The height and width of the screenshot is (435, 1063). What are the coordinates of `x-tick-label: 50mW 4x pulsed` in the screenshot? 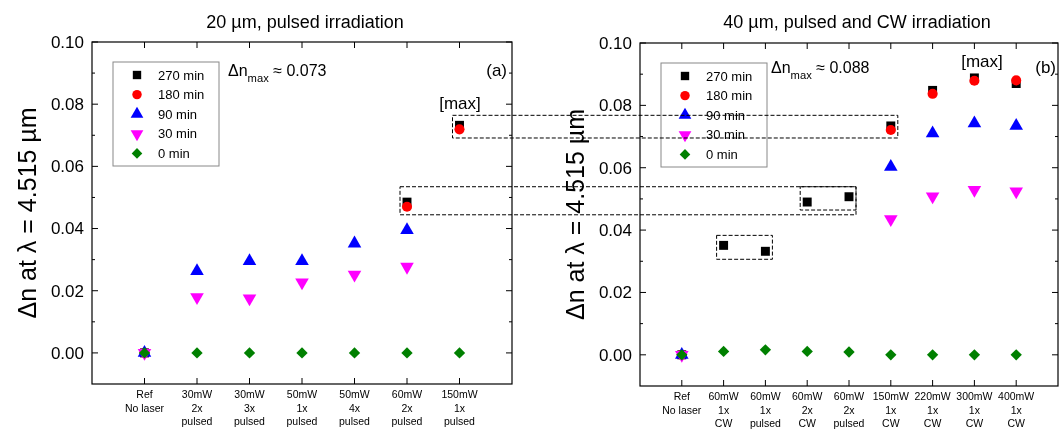 It's located at (355, 407).